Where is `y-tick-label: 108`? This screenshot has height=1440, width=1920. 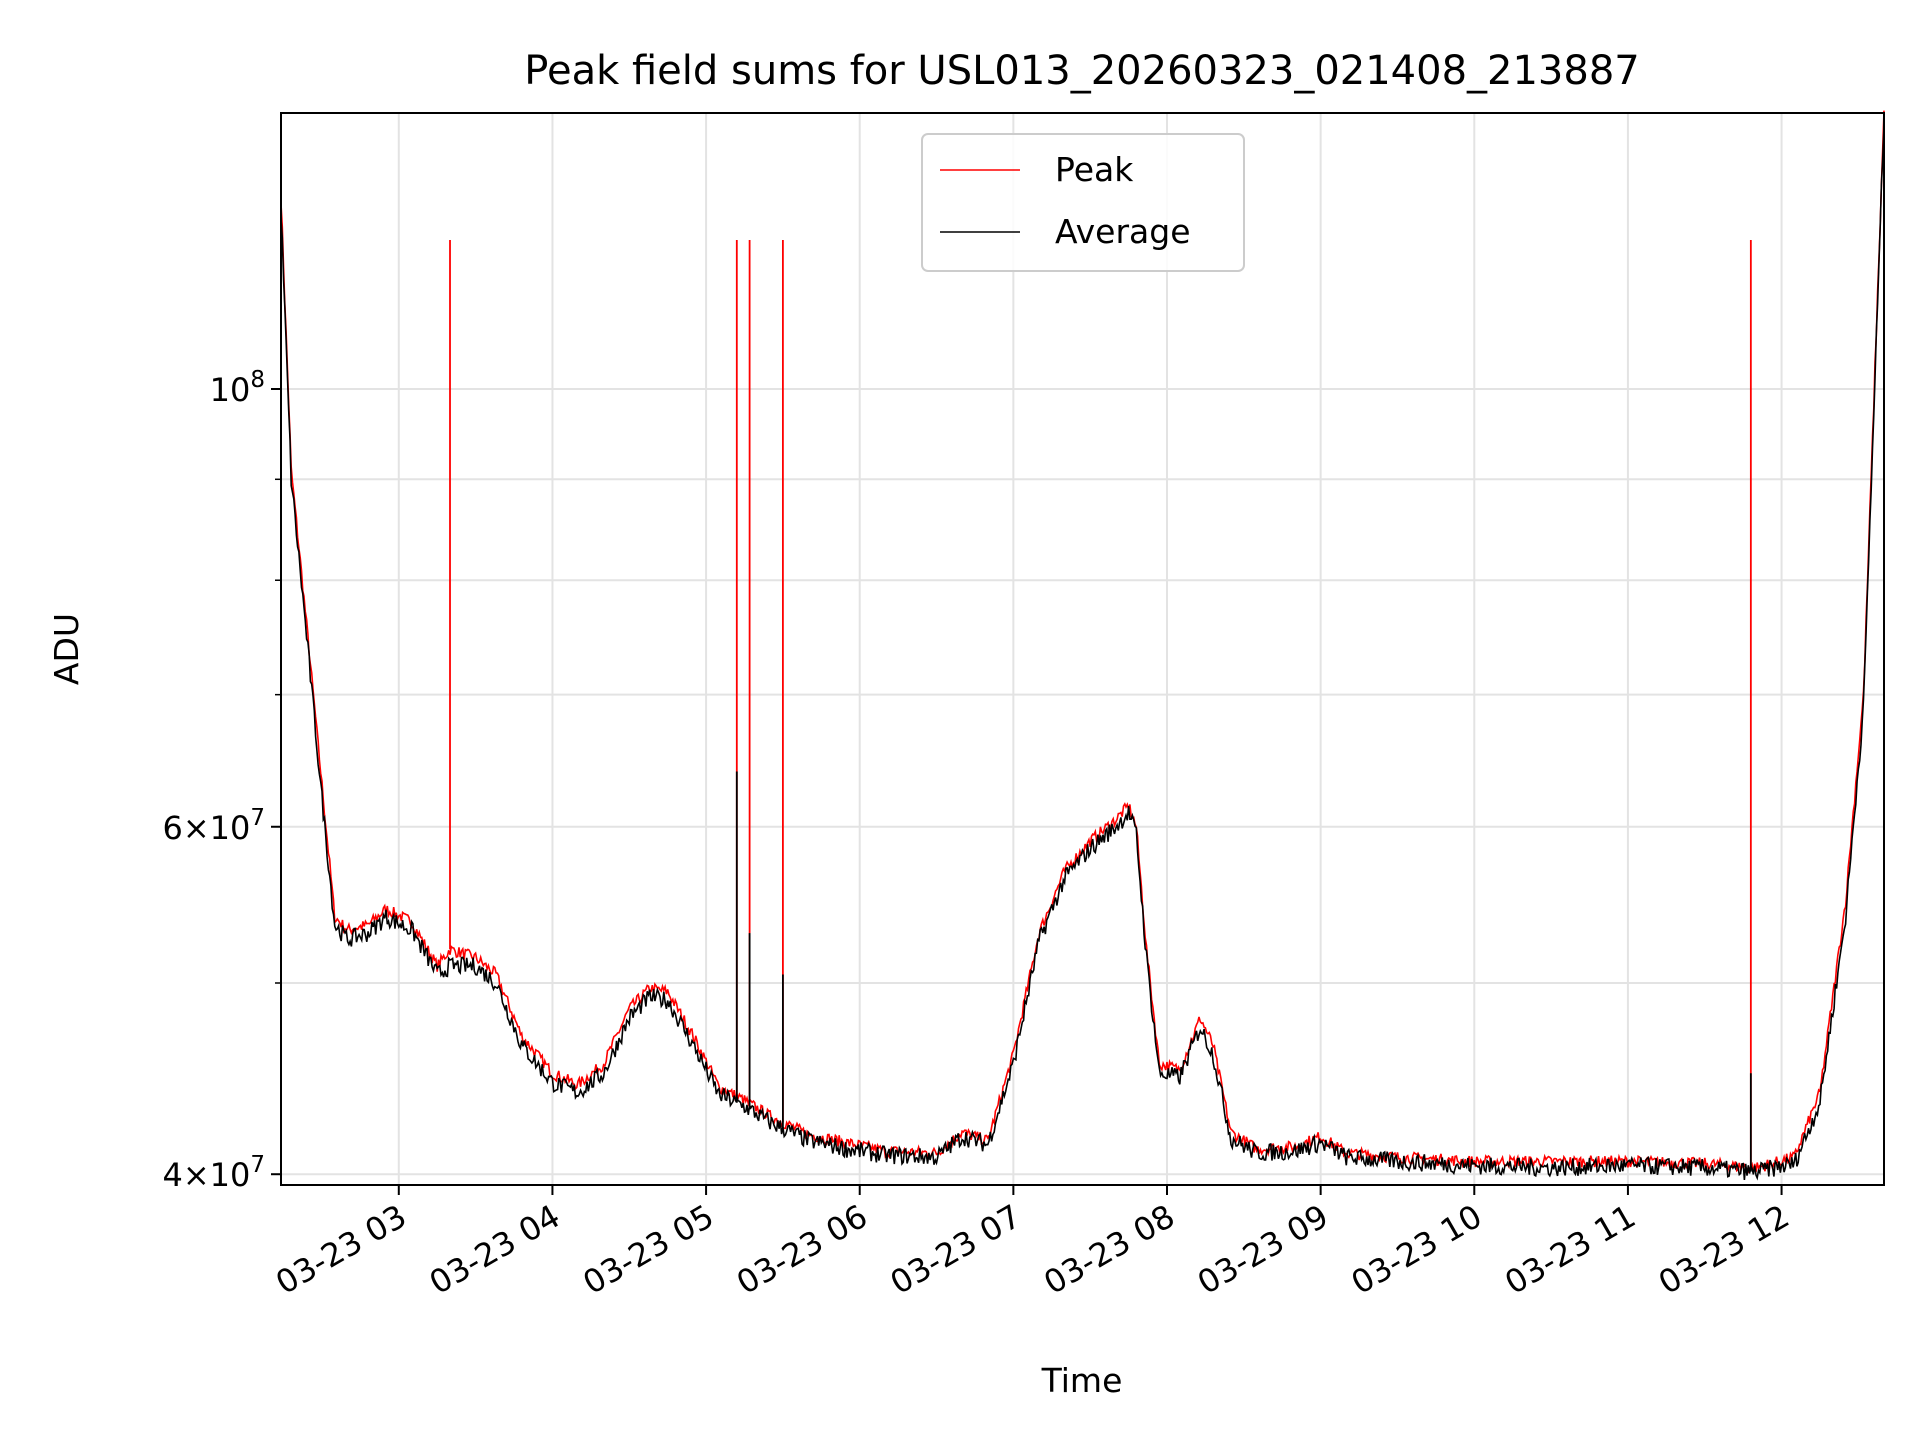 y-tick-label: 108 is located at coordinates (237, 388).